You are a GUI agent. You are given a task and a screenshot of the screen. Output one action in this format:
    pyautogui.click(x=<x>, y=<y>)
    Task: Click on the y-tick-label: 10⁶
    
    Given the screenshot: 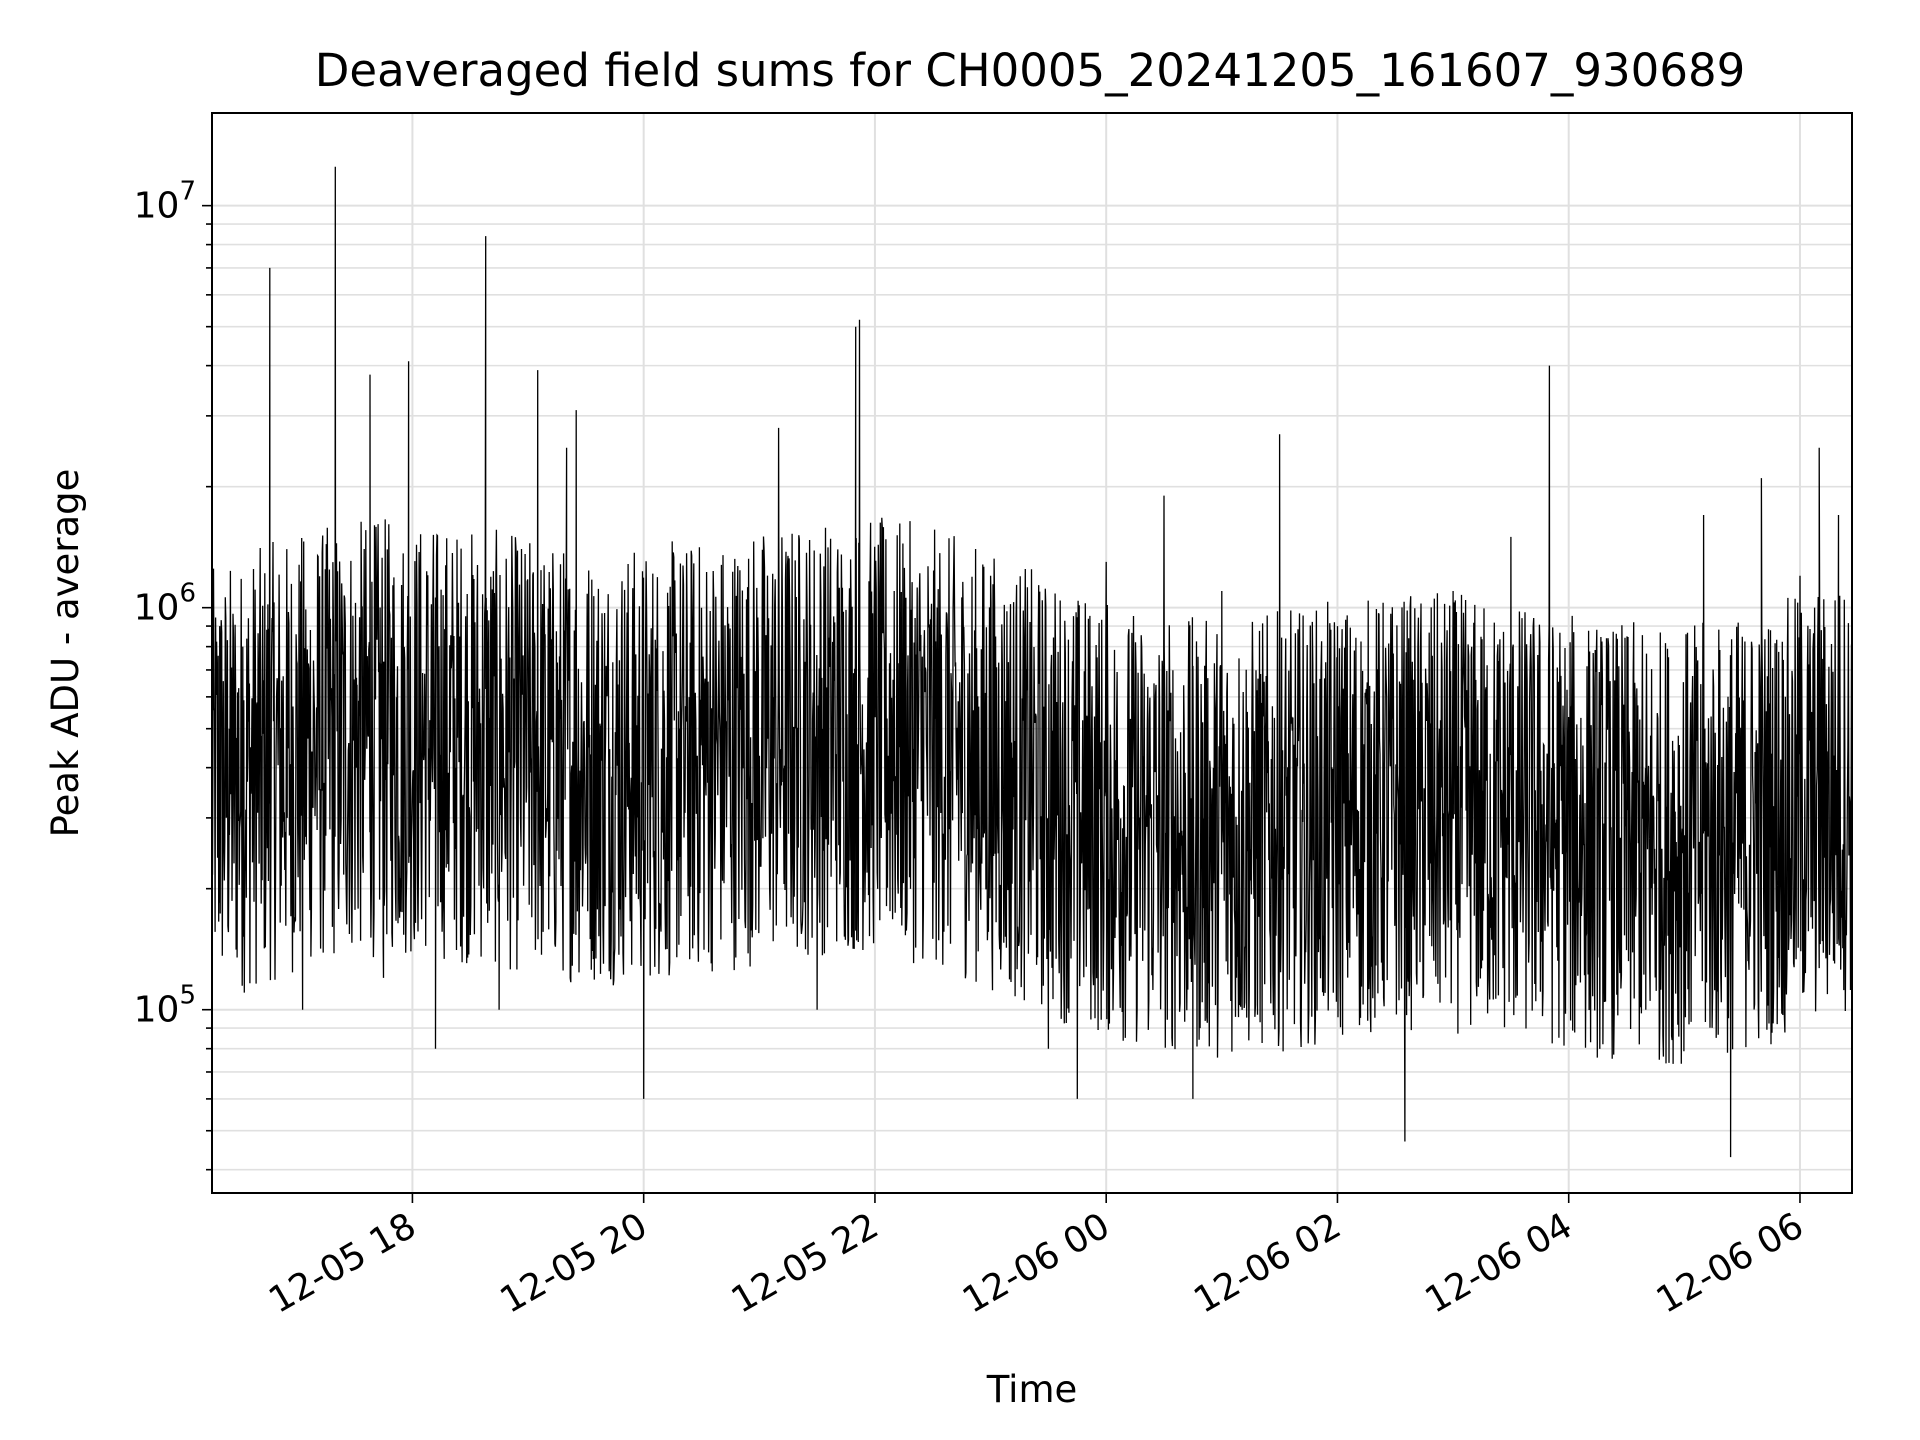 What is the action you would take?
    pyautogui.click(x=165, y=604)
    